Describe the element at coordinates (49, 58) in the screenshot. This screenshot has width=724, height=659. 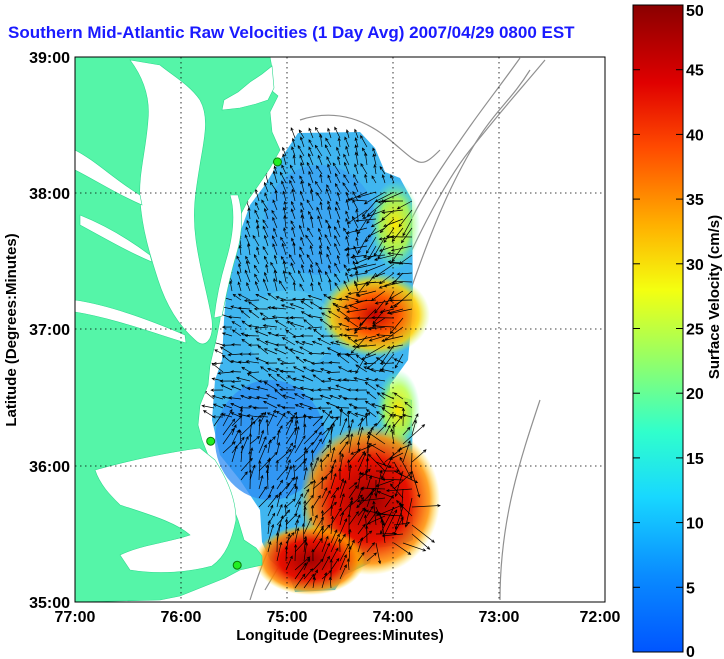
I see `y-tick-label: 39:00` at that location.